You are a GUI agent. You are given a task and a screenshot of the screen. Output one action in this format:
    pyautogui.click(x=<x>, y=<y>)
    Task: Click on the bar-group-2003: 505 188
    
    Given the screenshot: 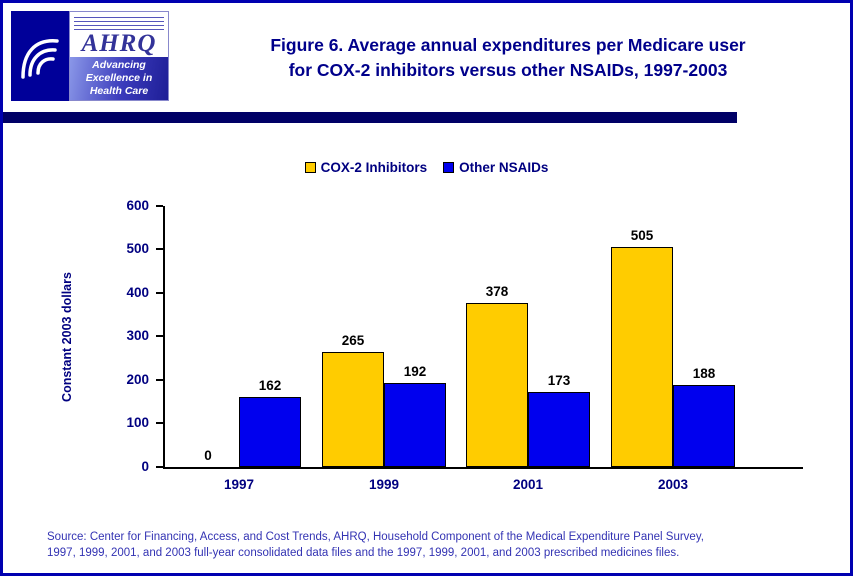 What is the action you would take?
    pyautogui.click(x=673, y=347)
    